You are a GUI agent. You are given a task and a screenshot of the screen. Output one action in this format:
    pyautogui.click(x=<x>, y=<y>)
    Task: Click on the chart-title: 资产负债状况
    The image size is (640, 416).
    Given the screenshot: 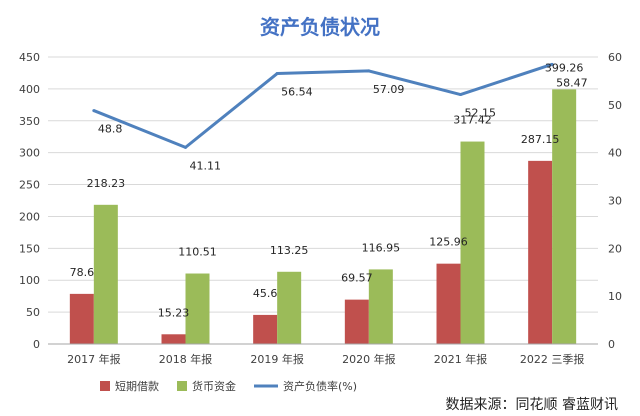 What is the action you would take?
    pyautogui.click(x=320, y=27)
    